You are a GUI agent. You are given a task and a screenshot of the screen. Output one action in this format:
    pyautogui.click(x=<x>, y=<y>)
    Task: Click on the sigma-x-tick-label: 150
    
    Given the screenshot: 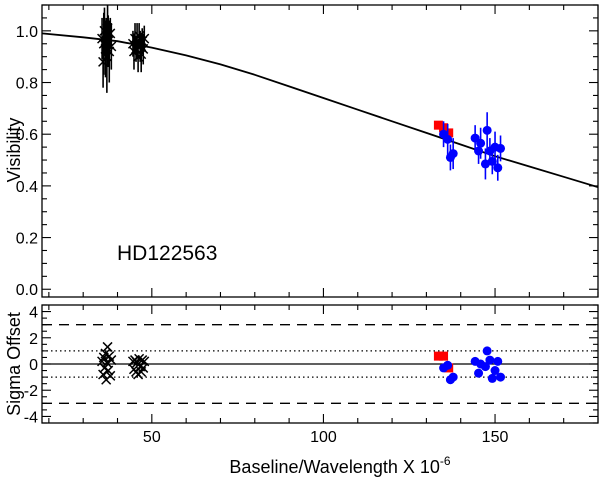 What is the action you would take?
    pyautogui.click(x=495, y=437)
    